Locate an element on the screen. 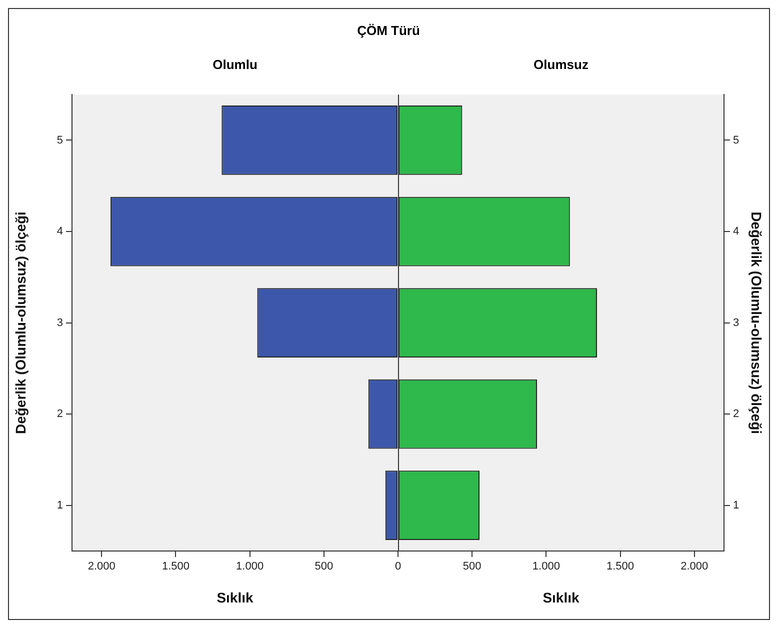 Image resolution: width=776 pixels, height=628 pixels. chart-title: ÇÖM Türü is located at coordinates (388, 30).